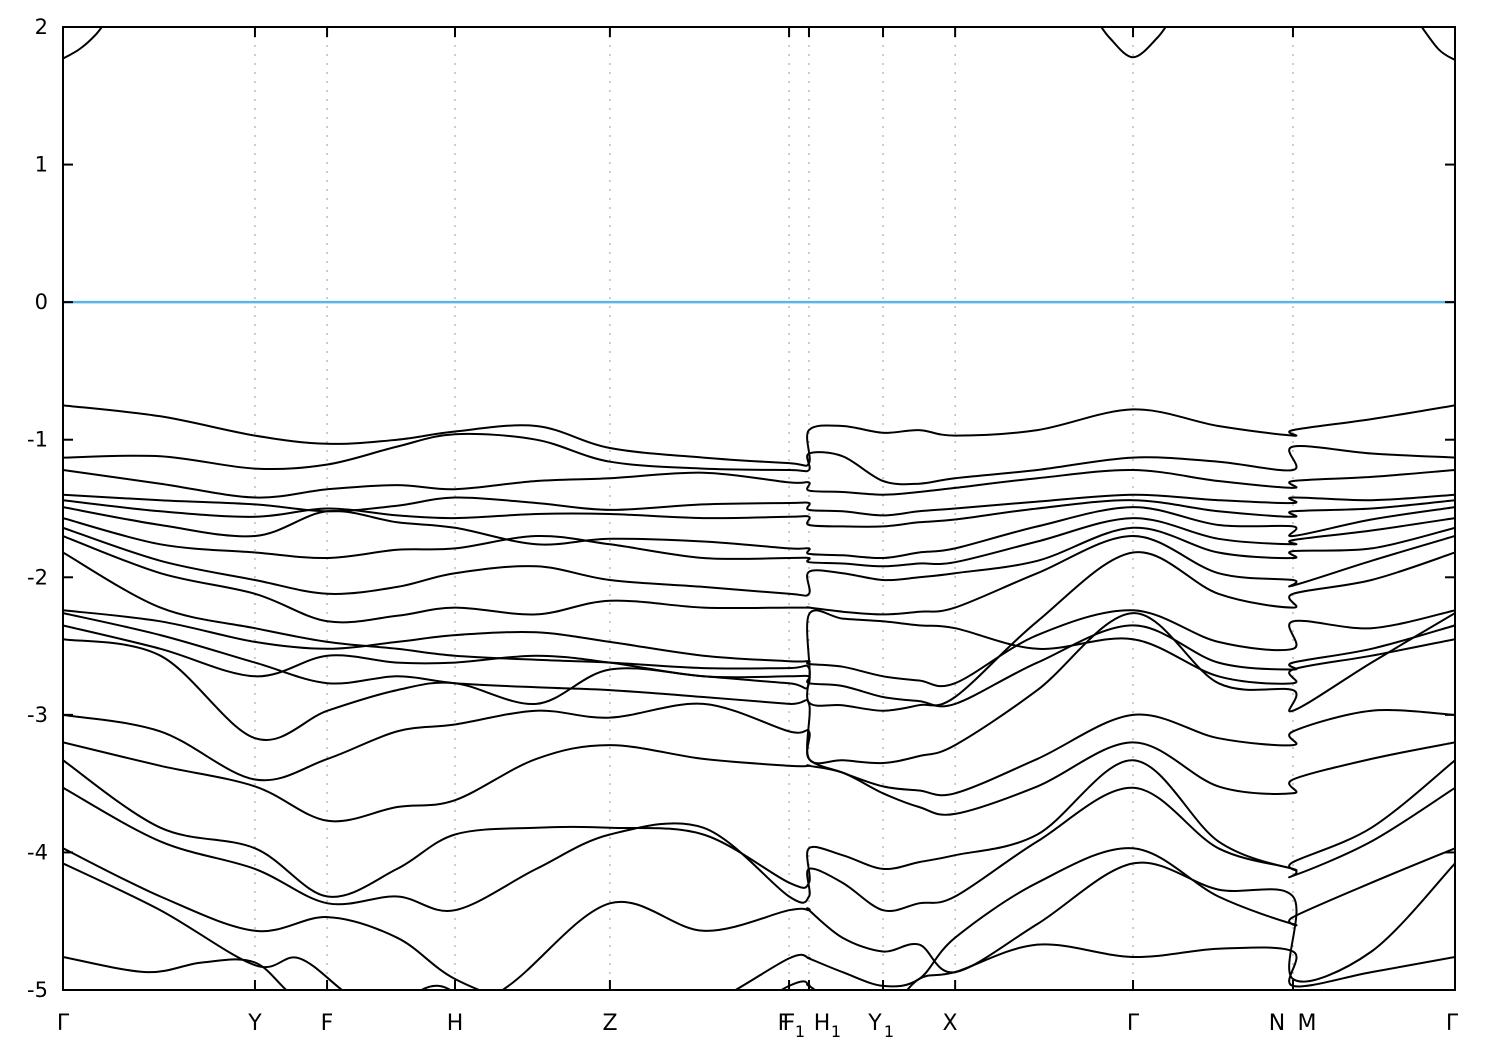 The image size is (1500, 1050). Describe the element at coordinates (37, 577) in the screenshot. I see `y-tick-label: -2` at that location.